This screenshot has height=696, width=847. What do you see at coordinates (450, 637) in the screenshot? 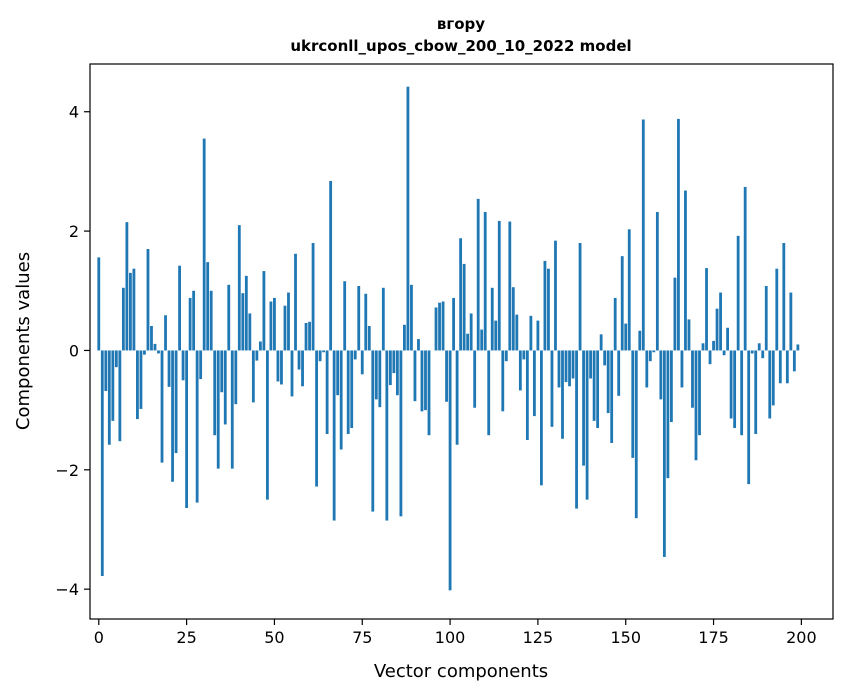
I see `x-tick-label: 100` at bounding box center [450, 637].